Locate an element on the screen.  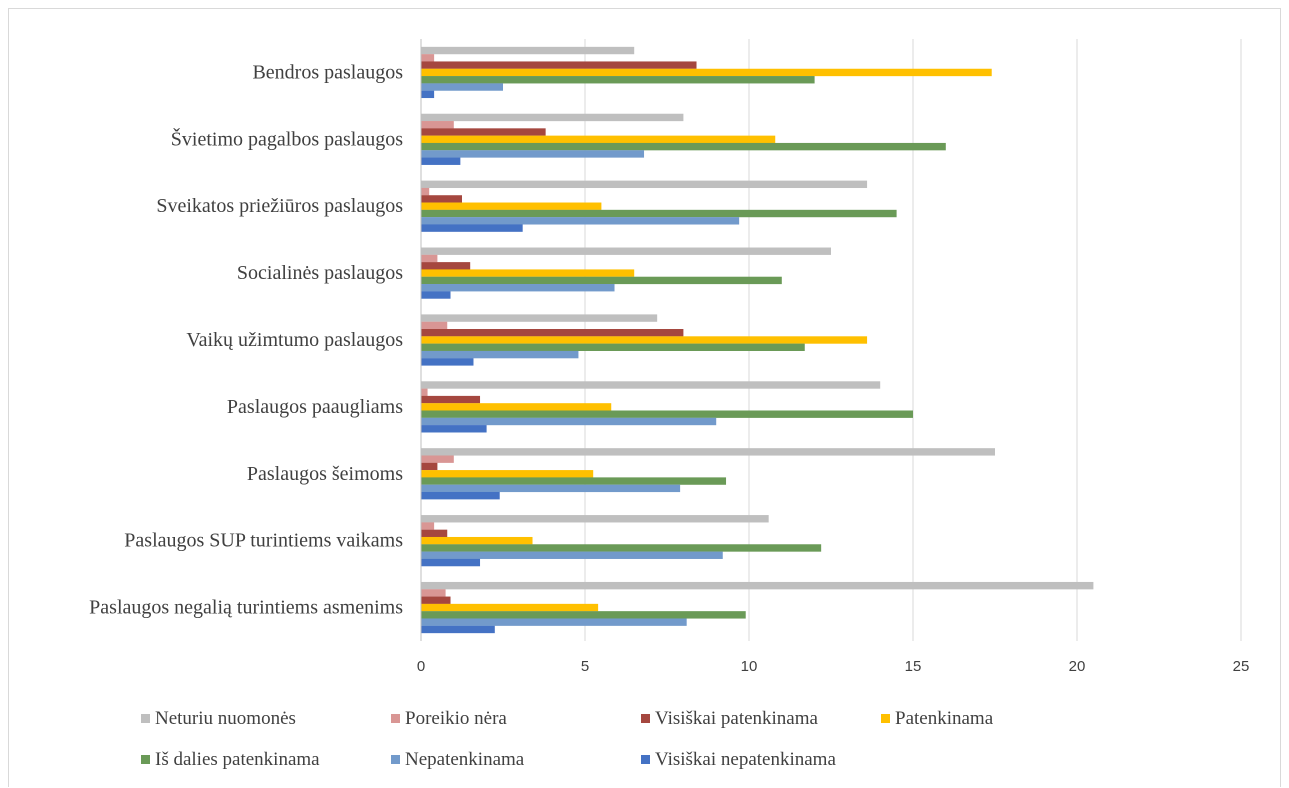
category-label: Bendros paslaugos is located at coordinates (327, 72).